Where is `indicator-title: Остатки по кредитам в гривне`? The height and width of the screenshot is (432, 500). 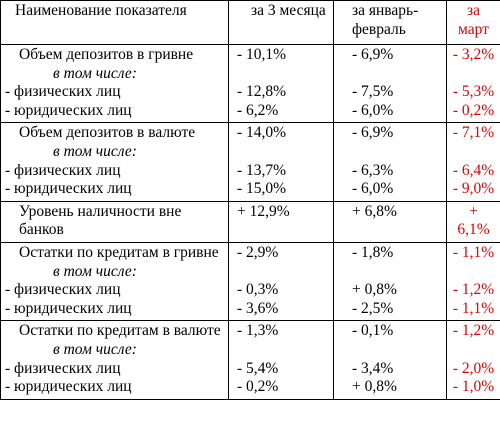 indicator-title: Остатки по кредитам в гривне is located at coordinates (119, 252).